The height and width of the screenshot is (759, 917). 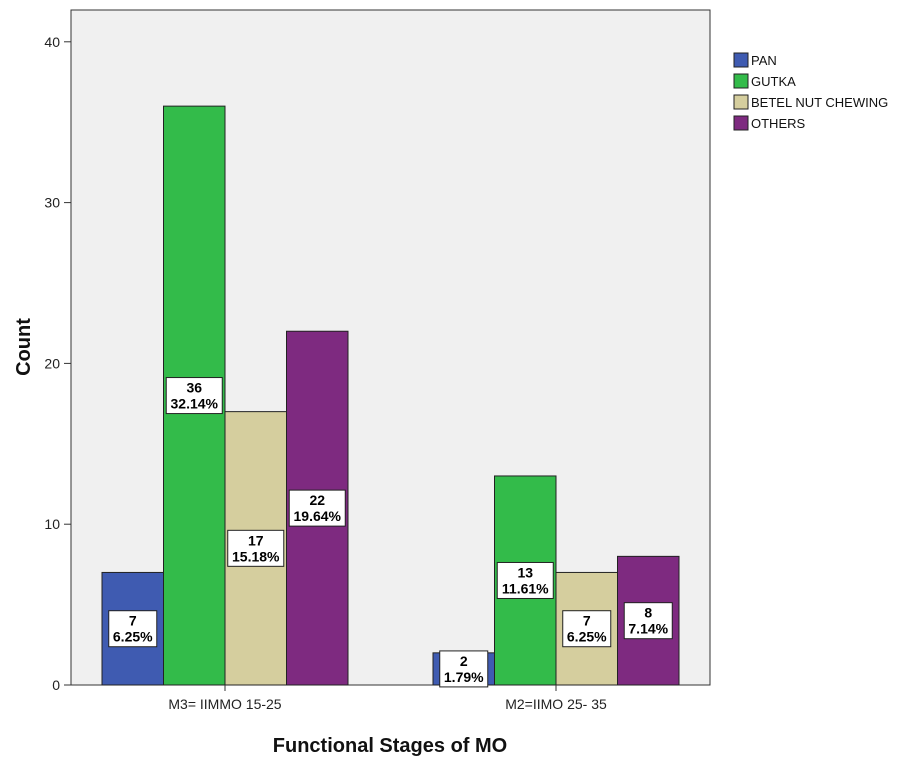 I want to click on x-axis-title: Functional Stages of MO, so click(x=390, y=746).